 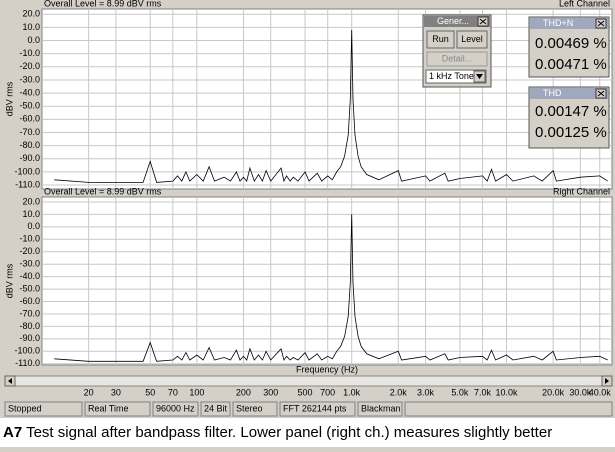 I want to click on x-tick-label: 7.0k, so click(x=483, y=392).